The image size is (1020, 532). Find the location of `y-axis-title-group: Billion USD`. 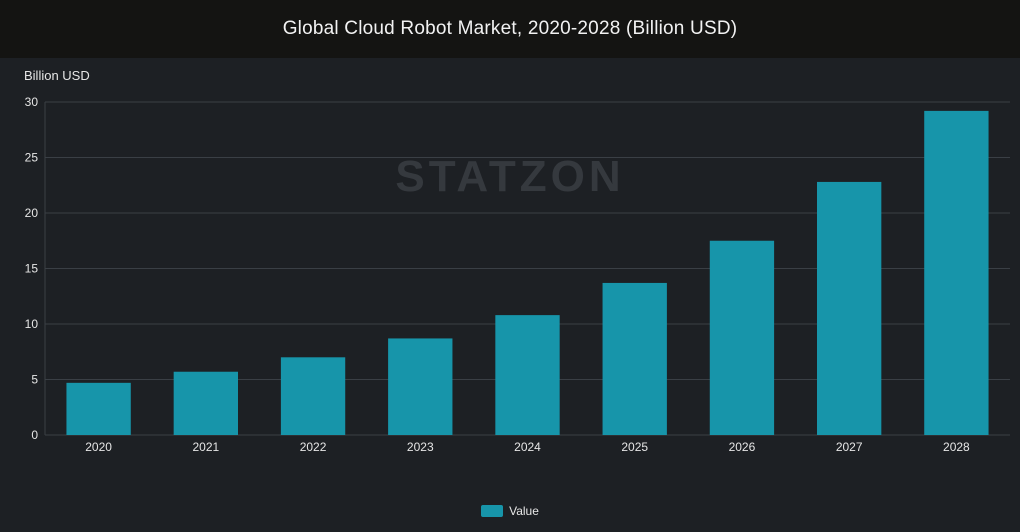

y-axis-title-group: Billion USD is located at coordinates (57, 75).